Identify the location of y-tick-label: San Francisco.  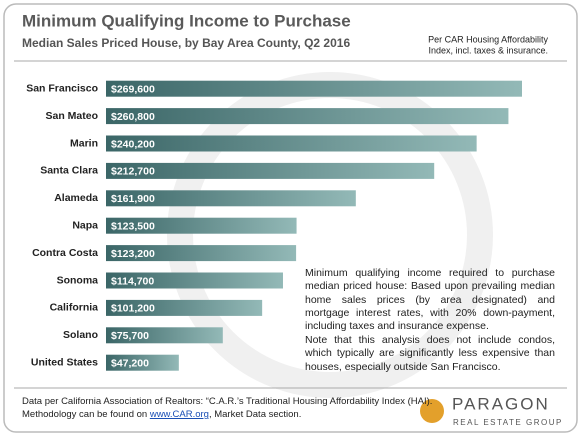
(62, 88).